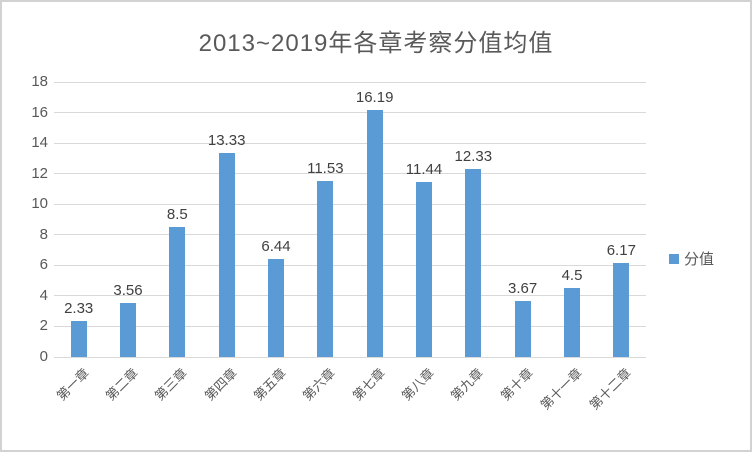  Describe the element at coordinates (226, 141) in the screenshot. I see `data-label-第四章: 13.33` at that location.